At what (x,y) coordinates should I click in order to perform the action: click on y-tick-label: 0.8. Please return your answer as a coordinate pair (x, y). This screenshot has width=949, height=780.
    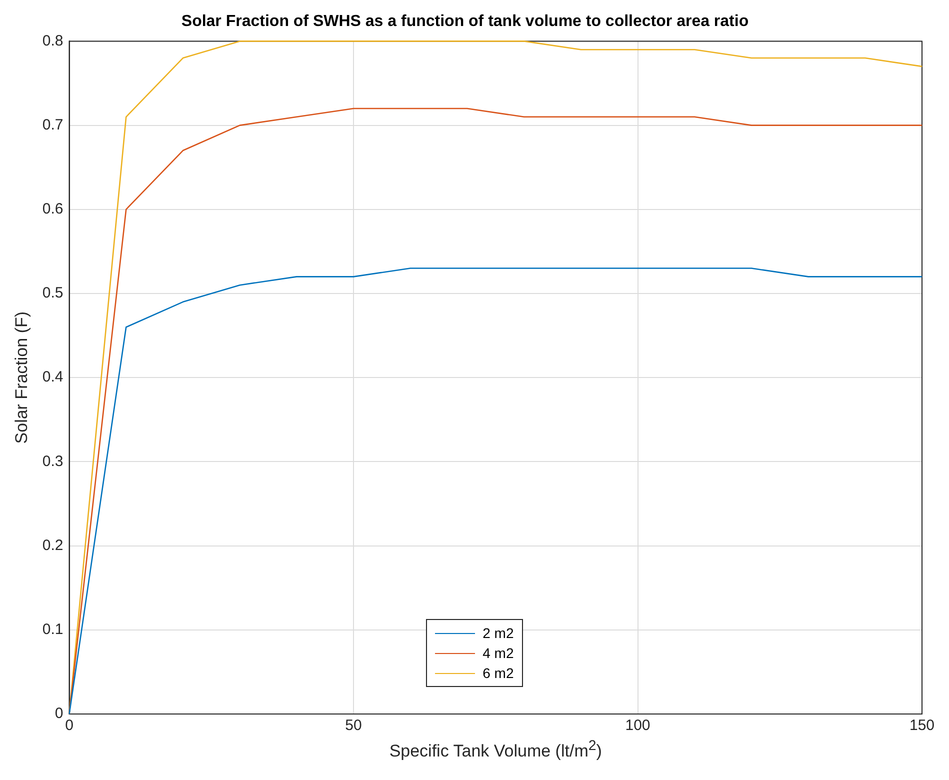
    Looking at the image, I should click on (53, 41).